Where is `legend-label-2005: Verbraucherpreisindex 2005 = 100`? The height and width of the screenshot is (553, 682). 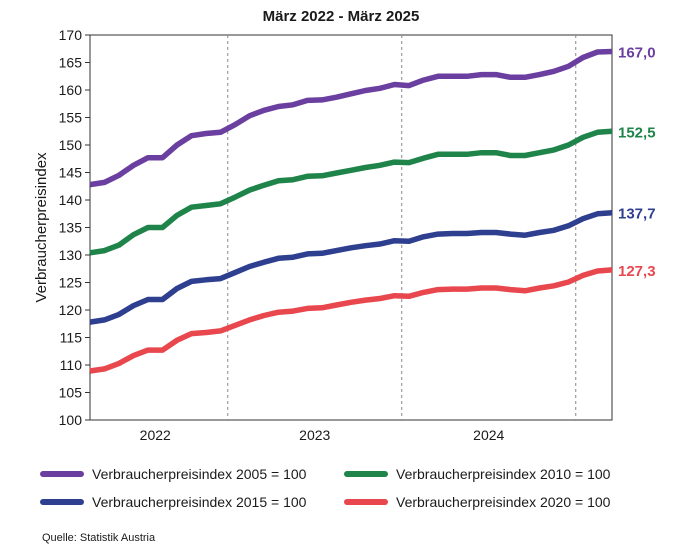 legend-label-2005: Verbraucherpreisindex 2005 = 100 is located at coordinates (199, 474).